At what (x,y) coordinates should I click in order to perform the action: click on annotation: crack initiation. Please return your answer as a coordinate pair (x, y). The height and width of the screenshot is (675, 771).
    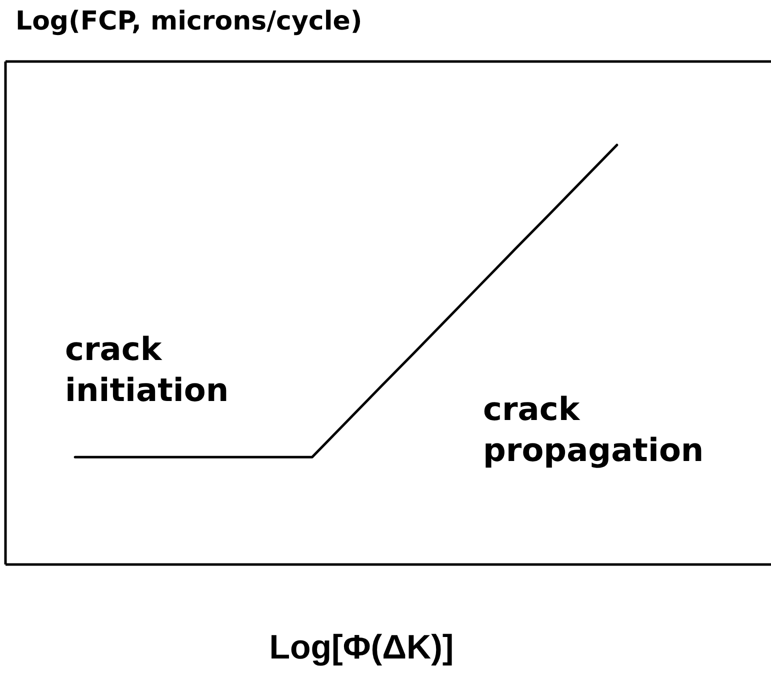
    Looking at the image, I should click on (147, 369).